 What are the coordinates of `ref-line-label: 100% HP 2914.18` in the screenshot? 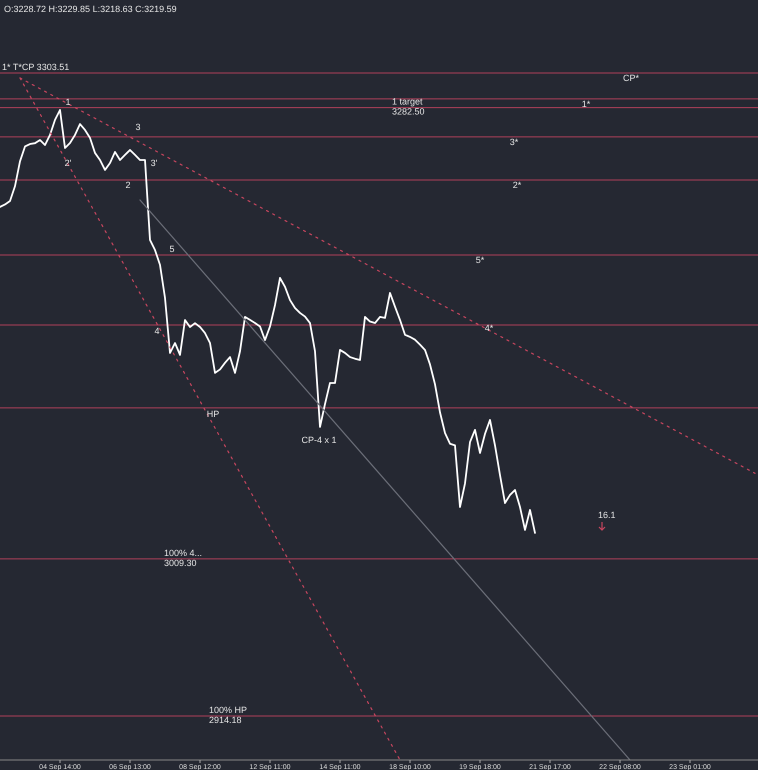 It's located at (228, 714).